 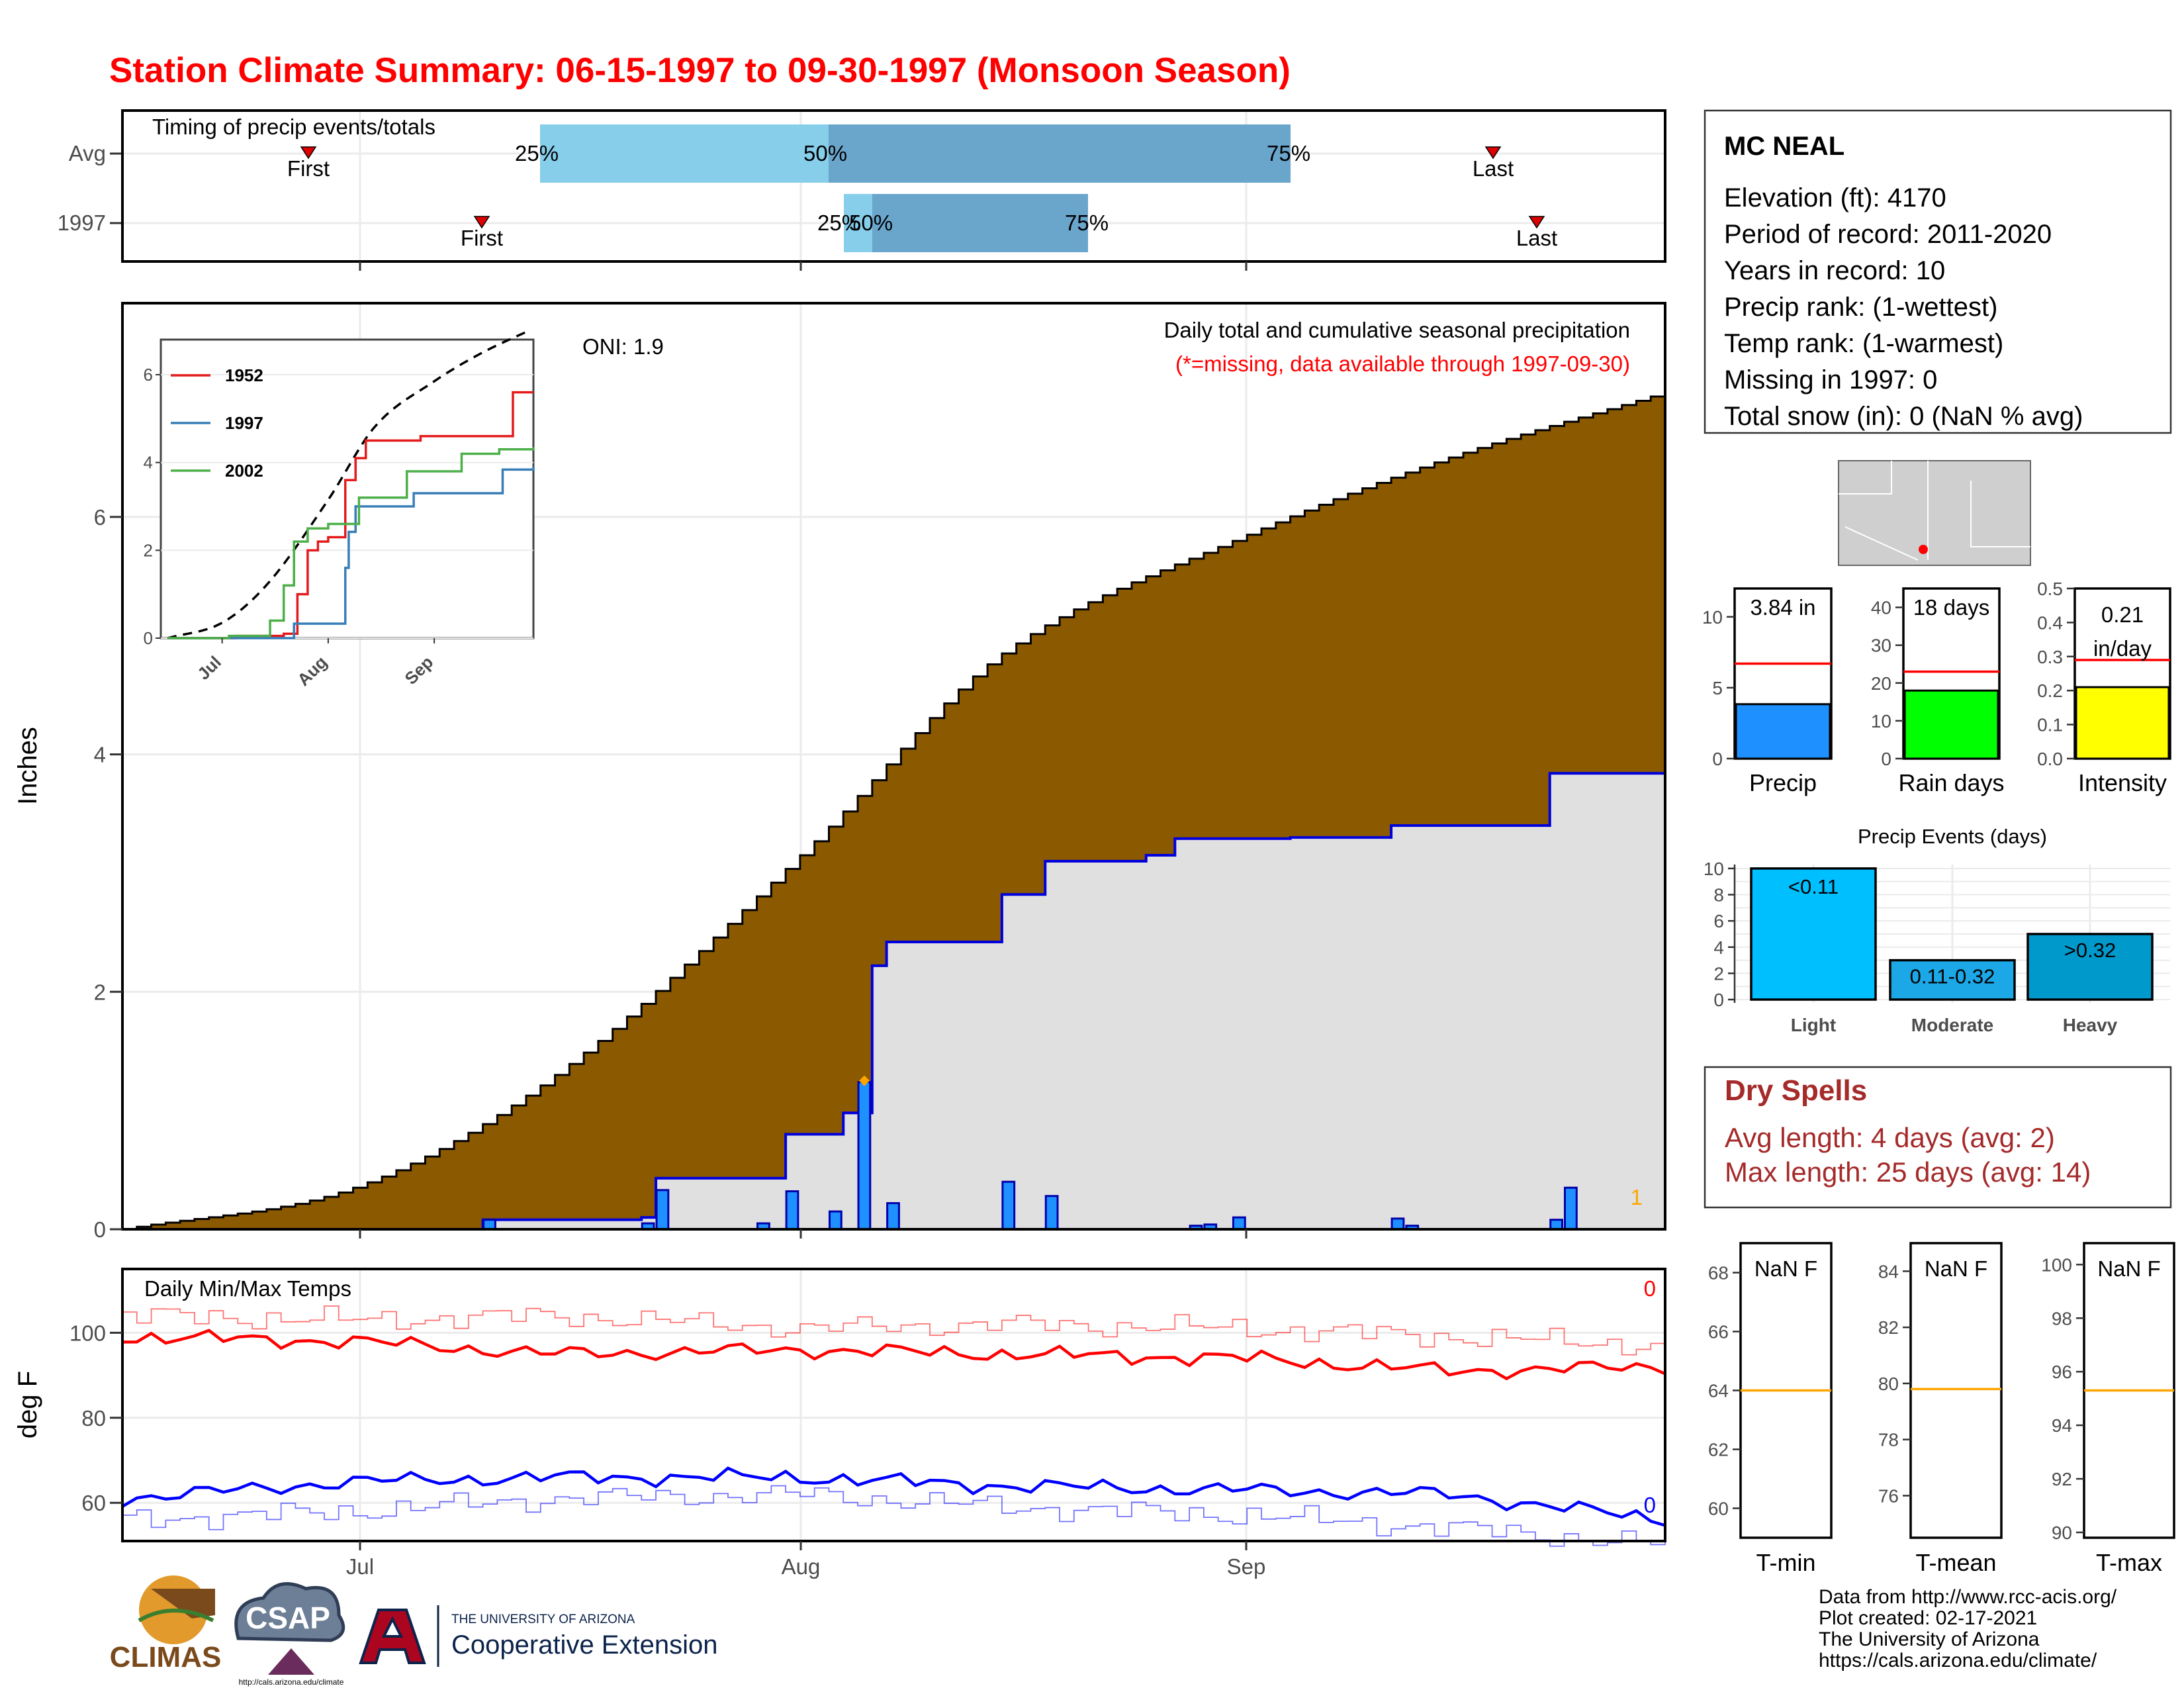 I want to click on temp-summary-box, so click(x=1956, y=1390).